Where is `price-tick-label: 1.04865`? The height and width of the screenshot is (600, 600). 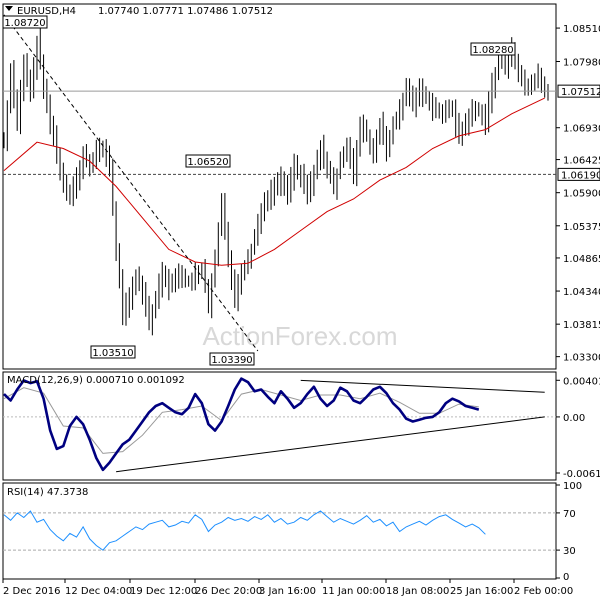 price-tick-label: 1.04865 is located at coordinates (581, 259).